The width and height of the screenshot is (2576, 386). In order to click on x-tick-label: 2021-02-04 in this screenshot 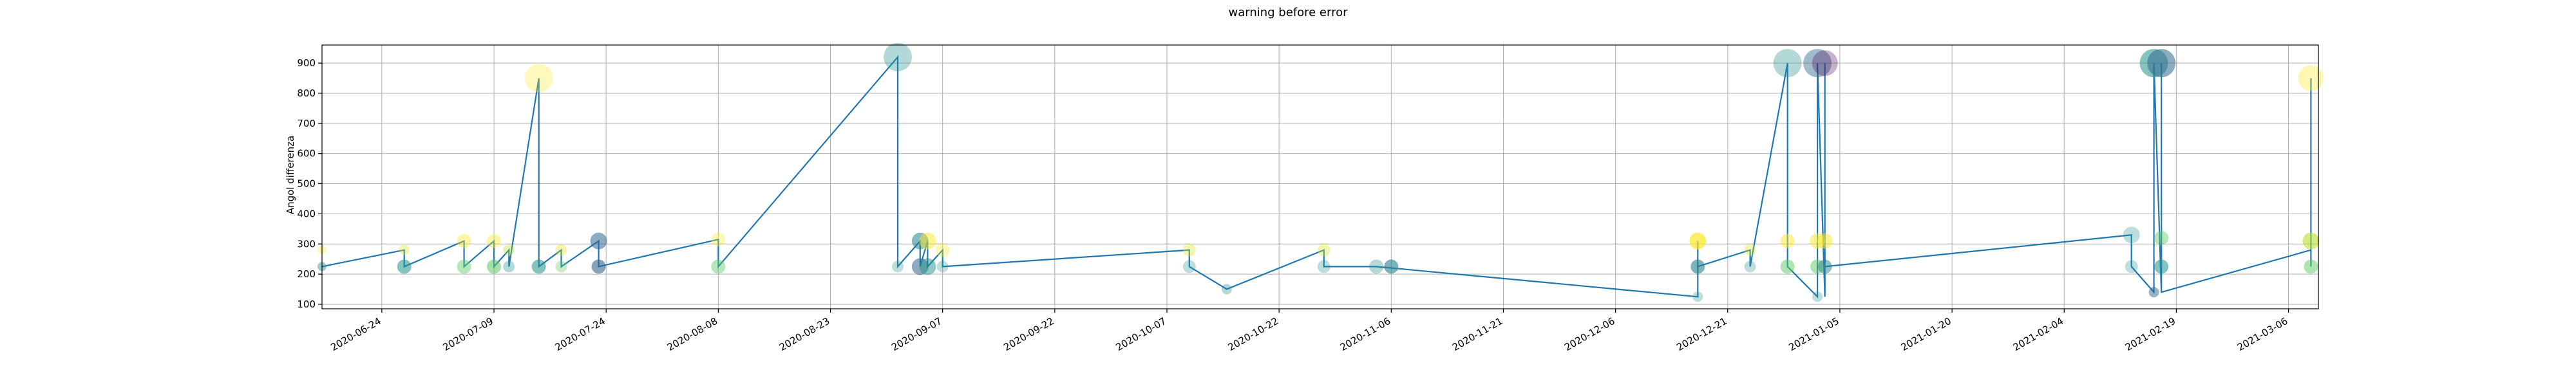, I will do `click(2039, 334)`.